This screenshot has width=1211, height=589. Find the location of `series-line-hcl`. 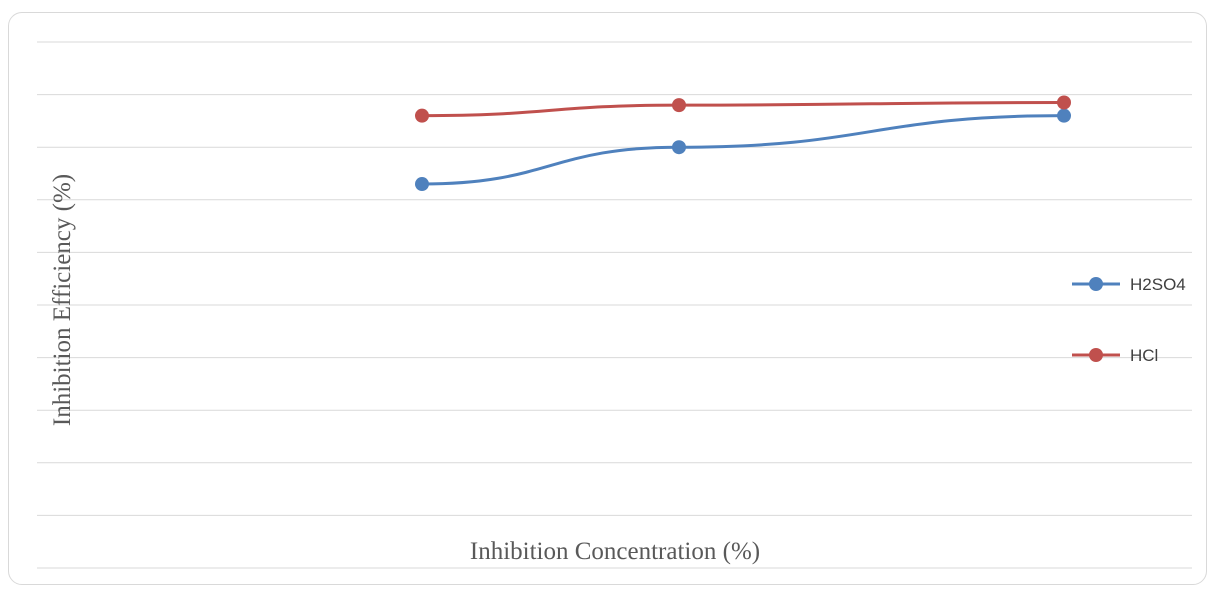

series-line-hcl is located at coordinates (743, 109).